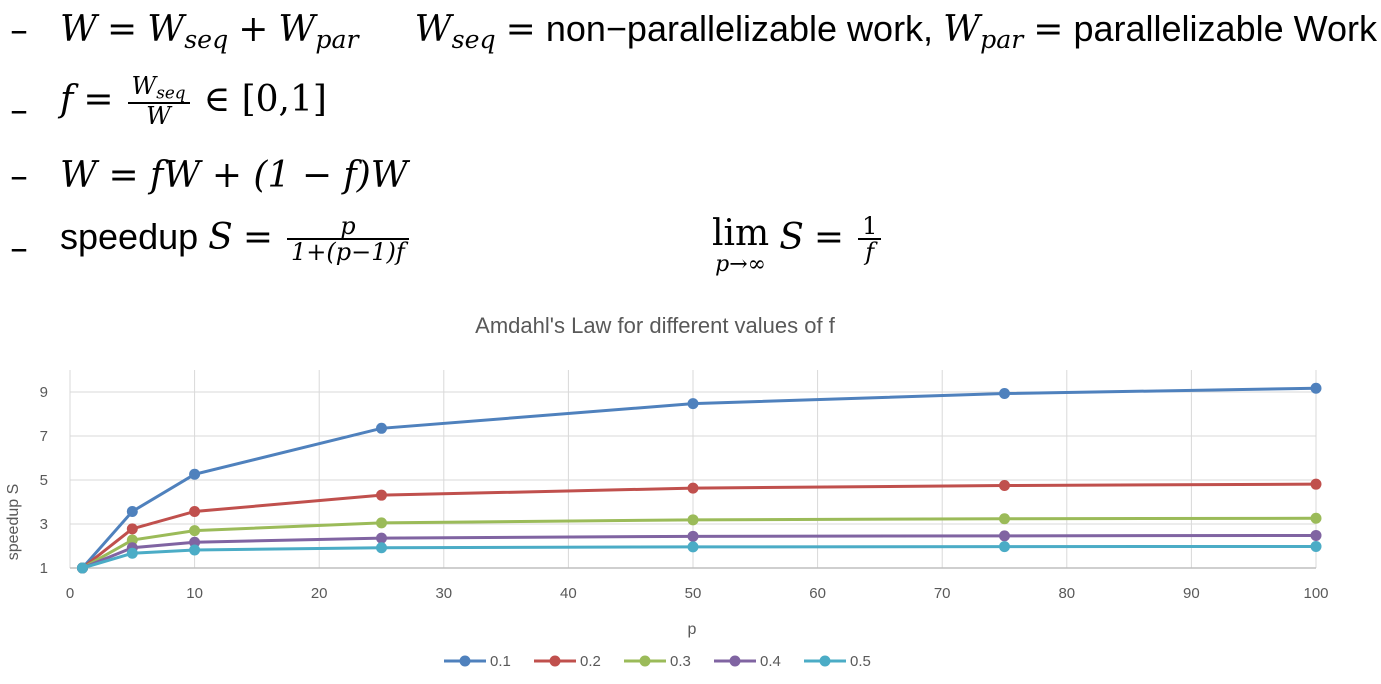 The image size is (1381, 684). What do you see at coordinates (520, 29) in the screenshot?
I see `definition-eq-1: =` at bounding box center [520, 29].